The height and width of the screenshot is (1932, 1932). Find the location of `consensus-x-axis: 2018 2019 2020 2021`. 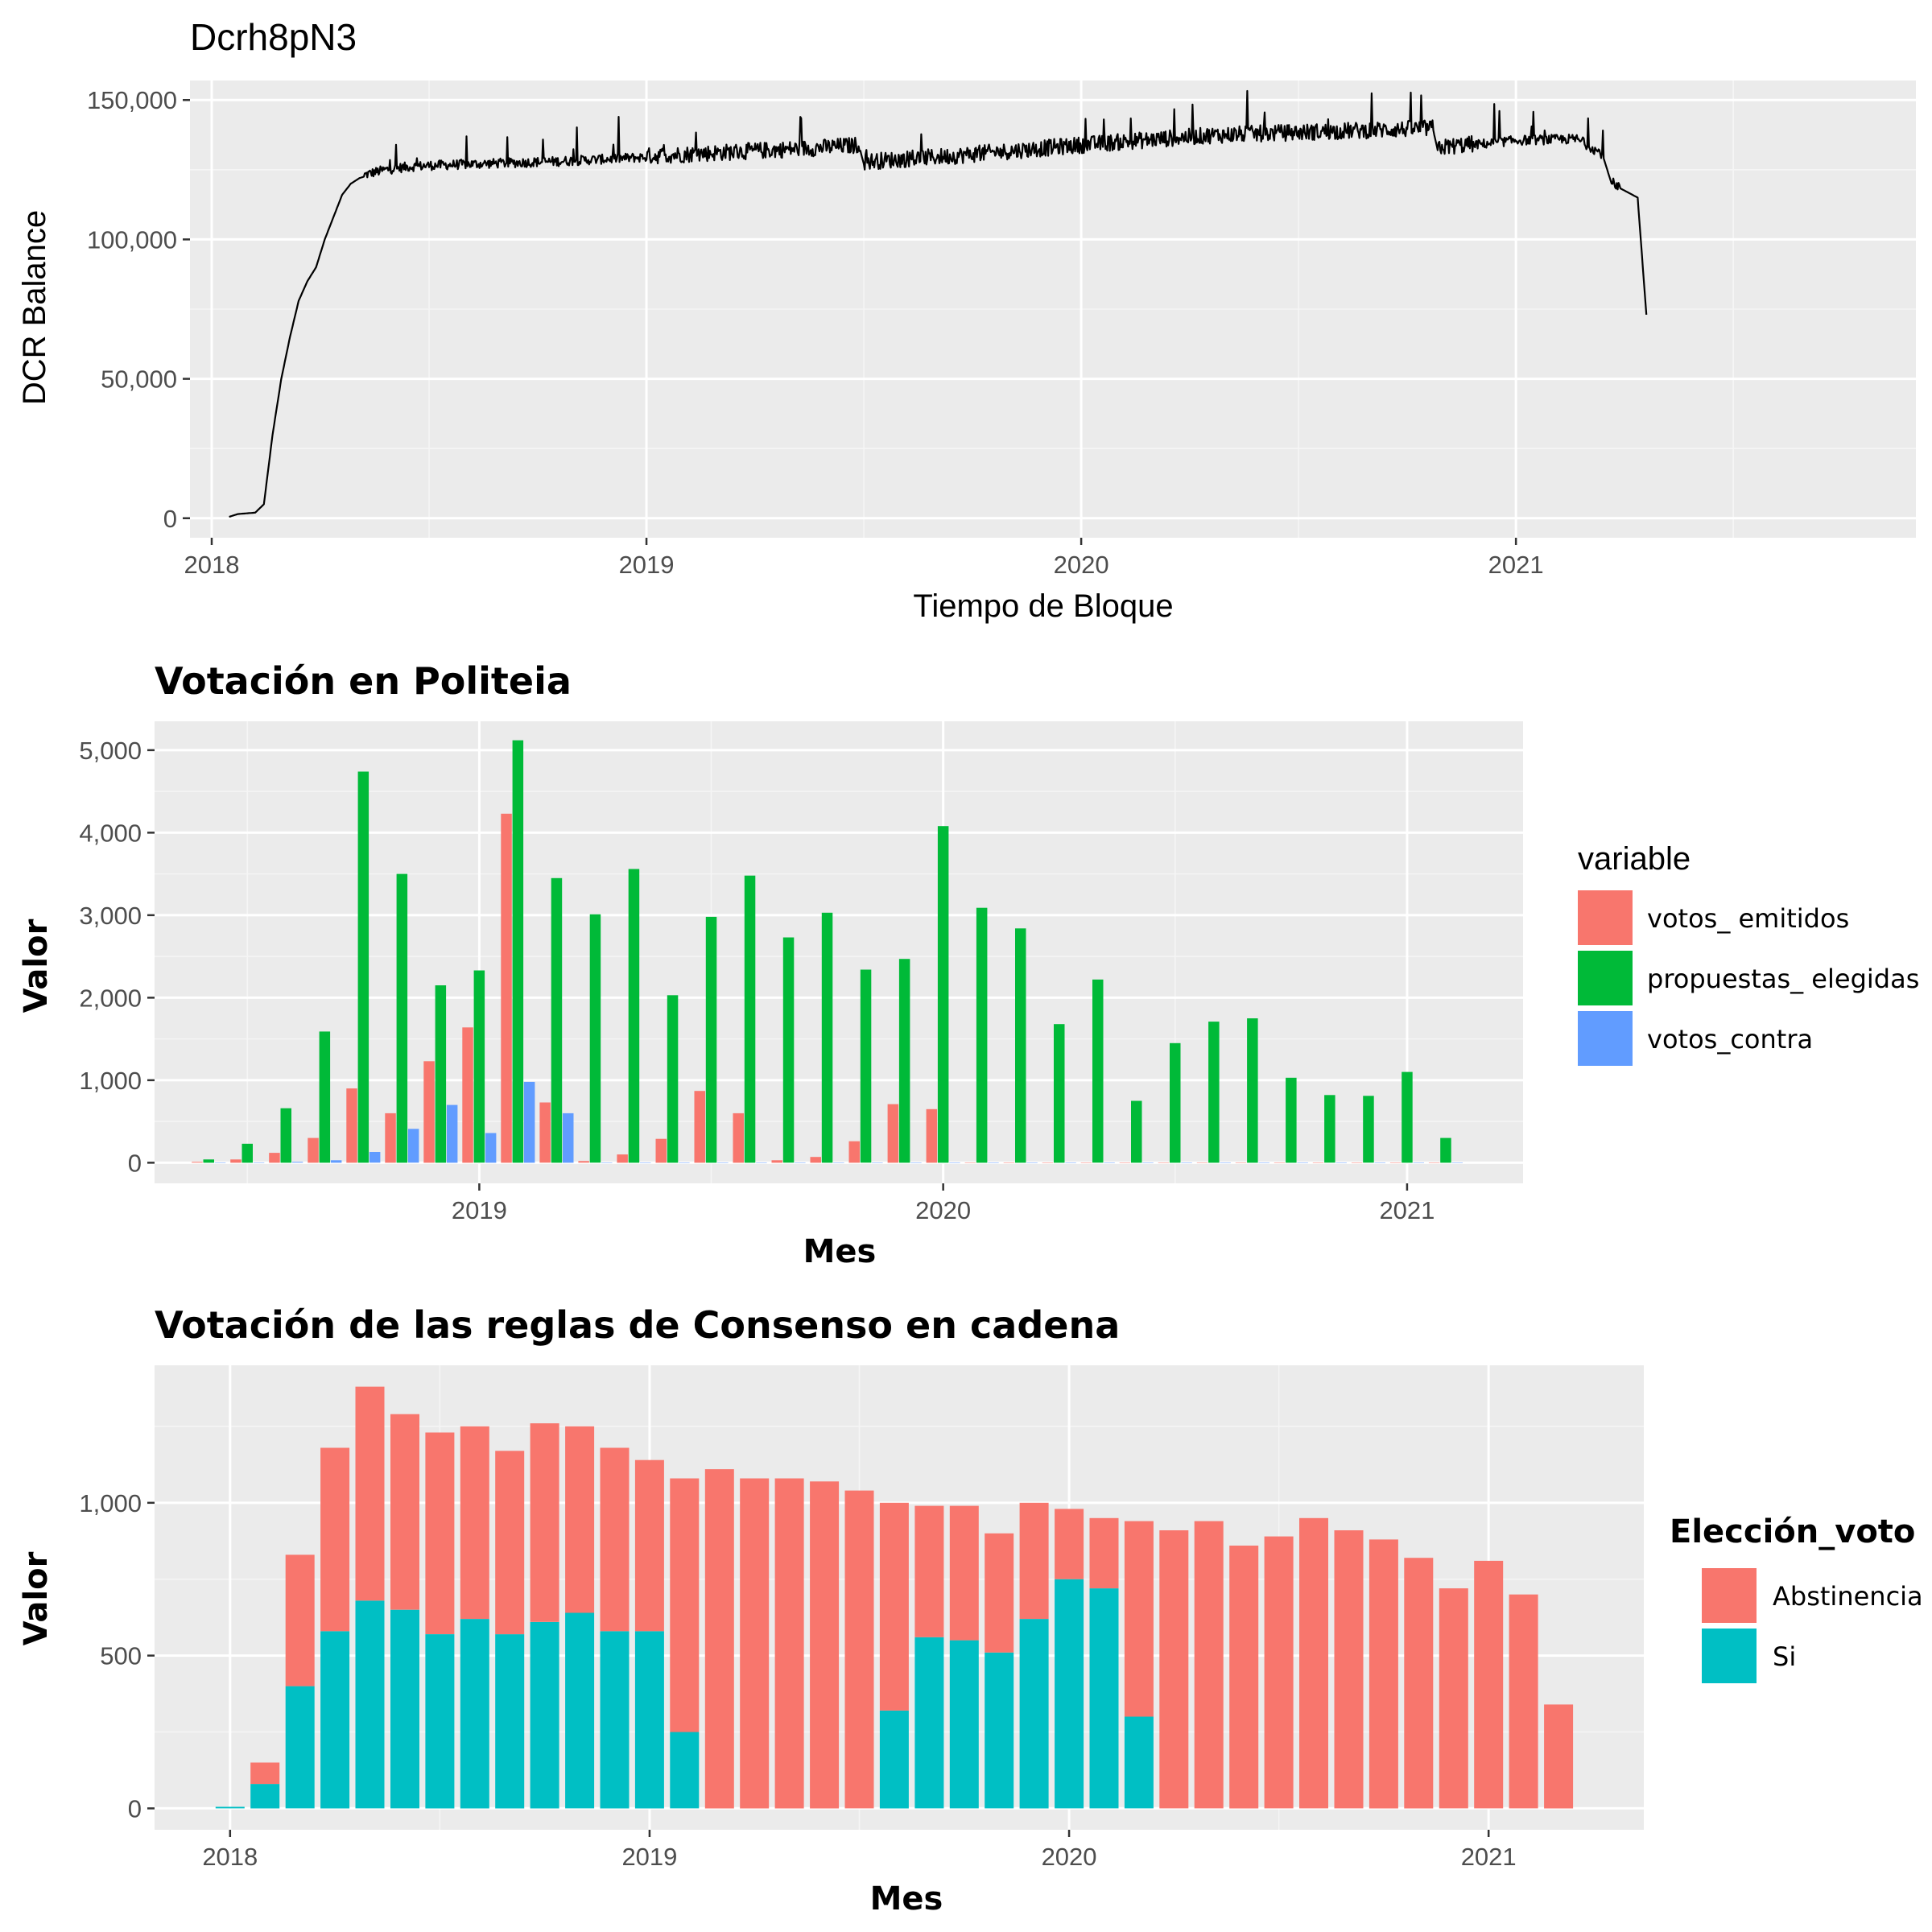

consensus-x-axis: 2018 2019 2020 2021 is located at coordinates (859, 1851).